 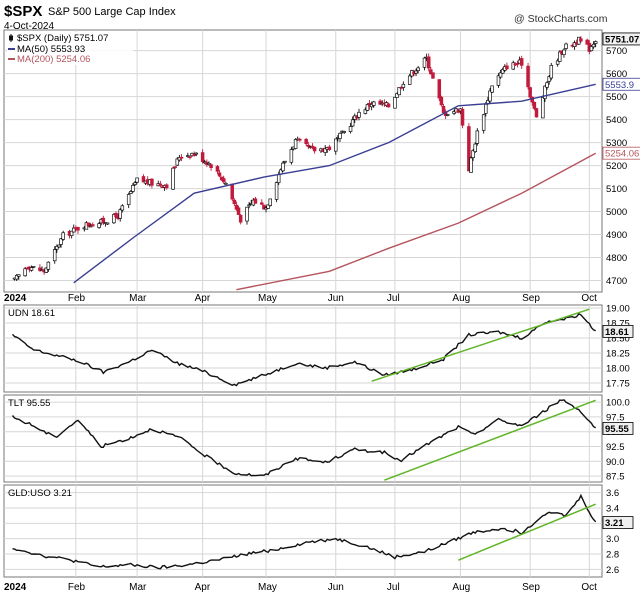 What do you see at coordinates (461, 298) in the screenshot?
I see `month-label-top: Aug` at bounding box center [461, 298].